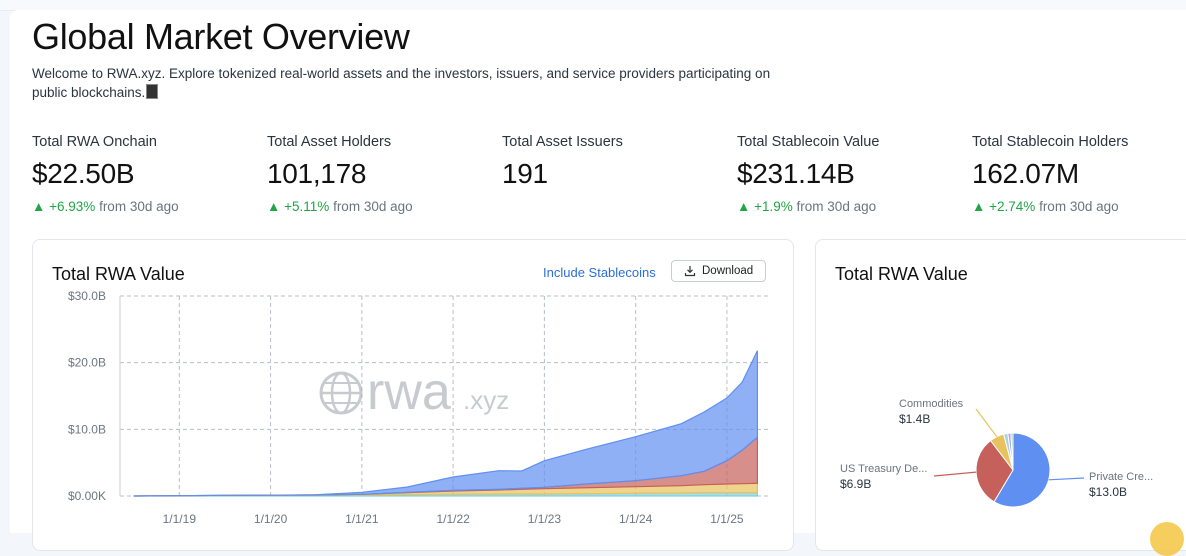 This screenshot has height=556, width=1186. Describe the element at coordinates (1025, 173) in the screenshot. I see `stat-value: 162.07M` at that location.